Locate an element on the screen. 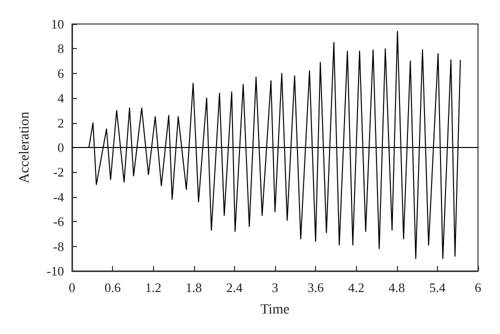 This screenshot has height=334, width=500. x-tick-label: 0 is located at coordinates (72, 287).